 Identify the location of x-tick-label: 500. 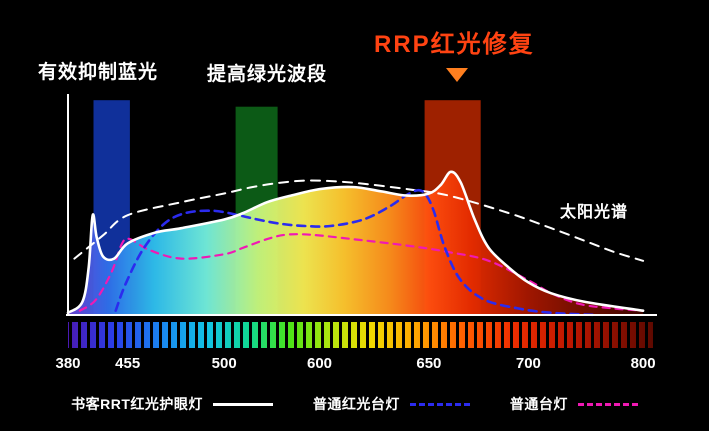
(224, 363).